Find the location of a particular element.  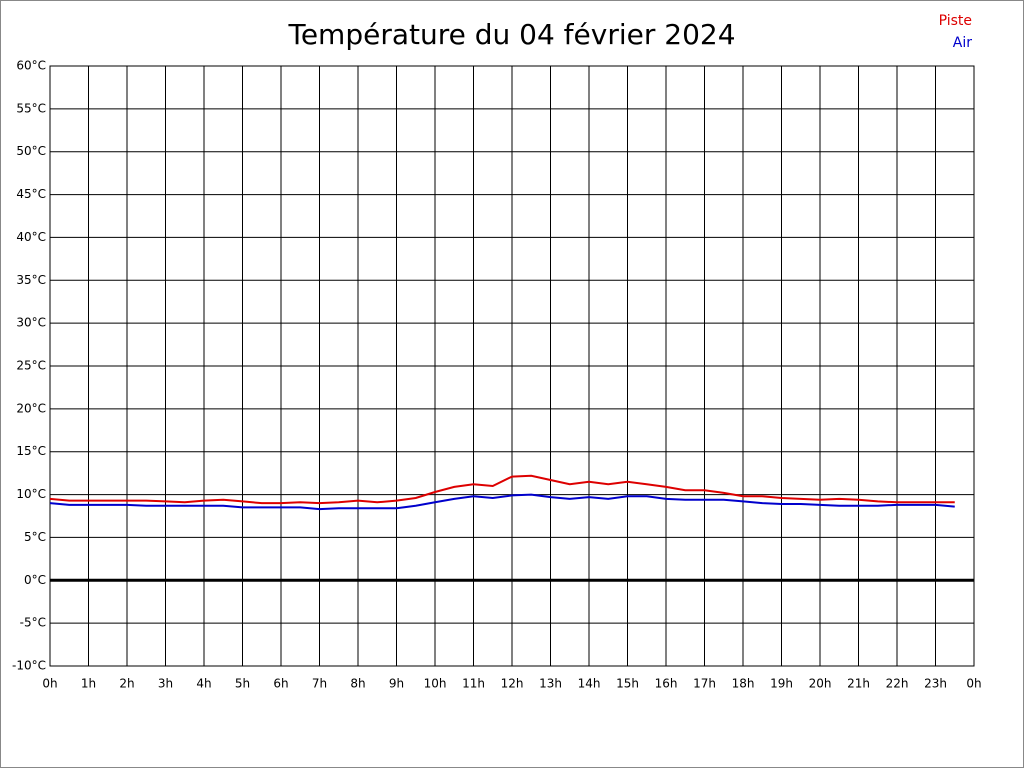

chart-title: Température du 04 février 2024 is located at coordinates (511, 34).